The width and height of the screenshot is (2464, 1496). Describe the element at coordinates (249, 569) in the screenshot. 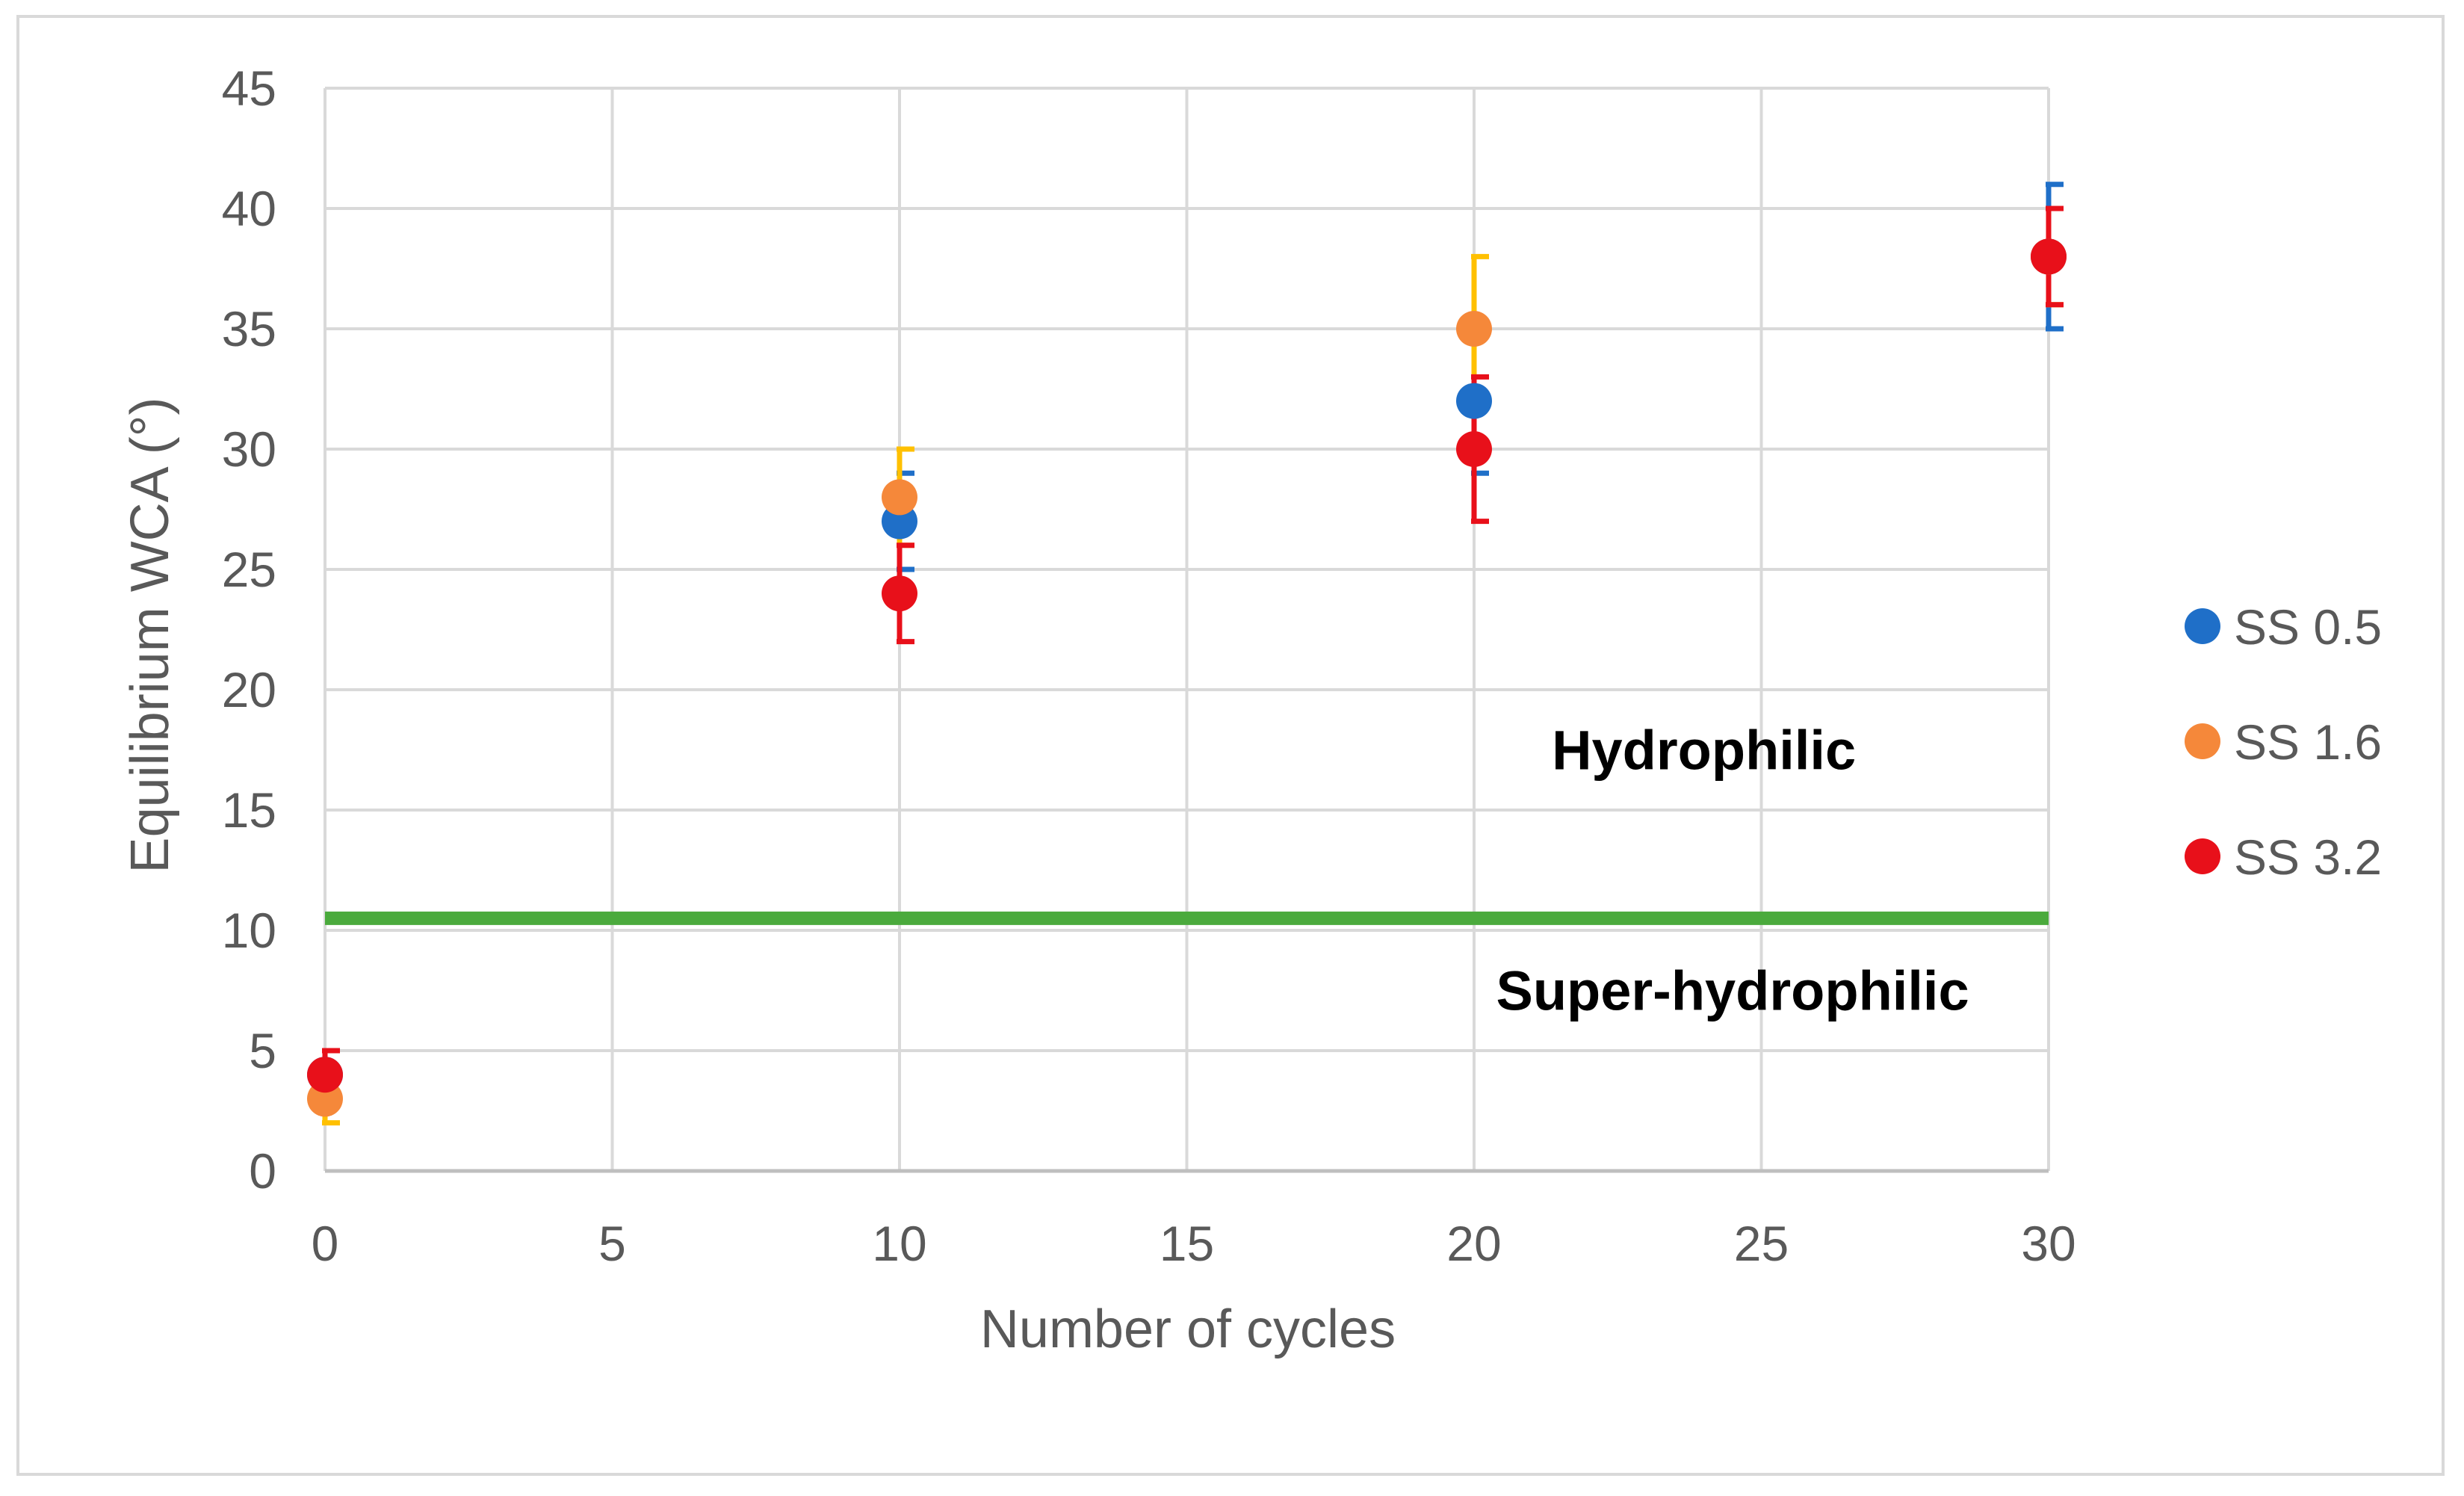

I see `y-tick-label: 25` at that location.